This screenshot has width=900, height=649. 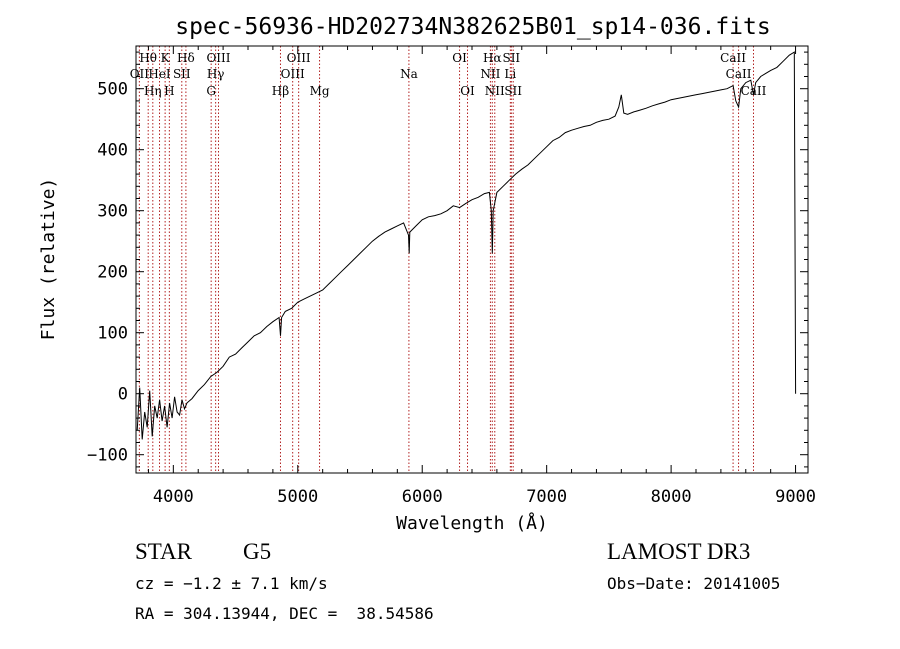 I want to click on line-label-23: SII, so click(x=513, y=91).